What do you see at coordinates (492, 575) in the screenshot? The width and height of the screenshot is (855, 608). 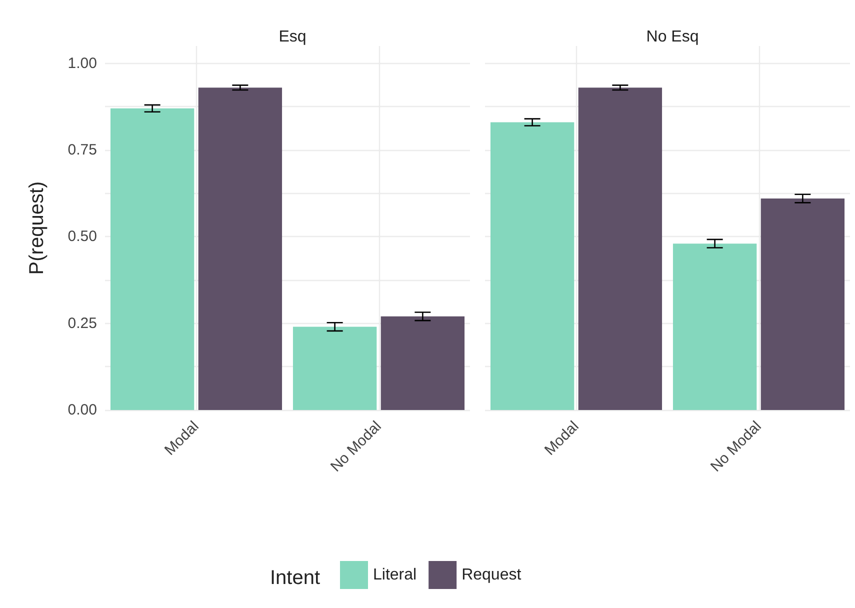 I see `legend-label: Request` at bounding box center [492, 575].